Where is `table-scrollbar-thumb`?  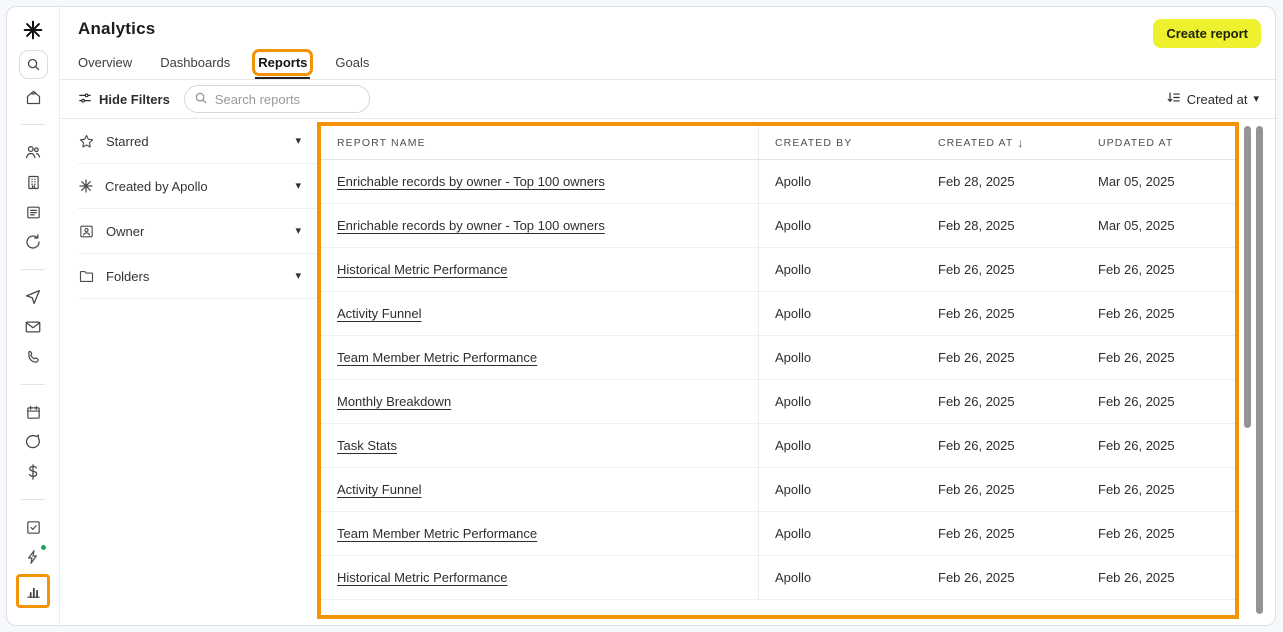 table-scrollbar-thumb is located at coordinates (1247, 277).